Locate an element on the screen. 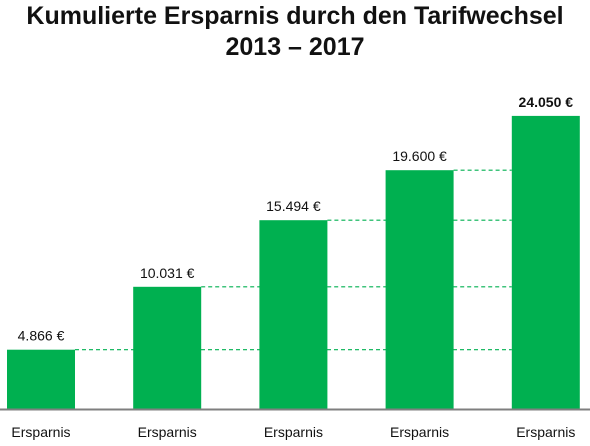  category-label-2: Ersparnis is located at coordinates (167, 432).